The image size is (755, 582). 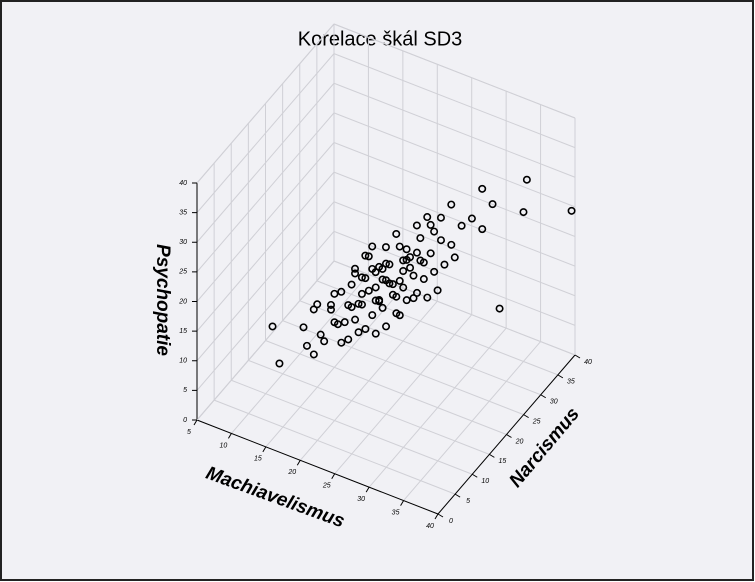 I want to click on axis-edge, so click(x=317, y=467).